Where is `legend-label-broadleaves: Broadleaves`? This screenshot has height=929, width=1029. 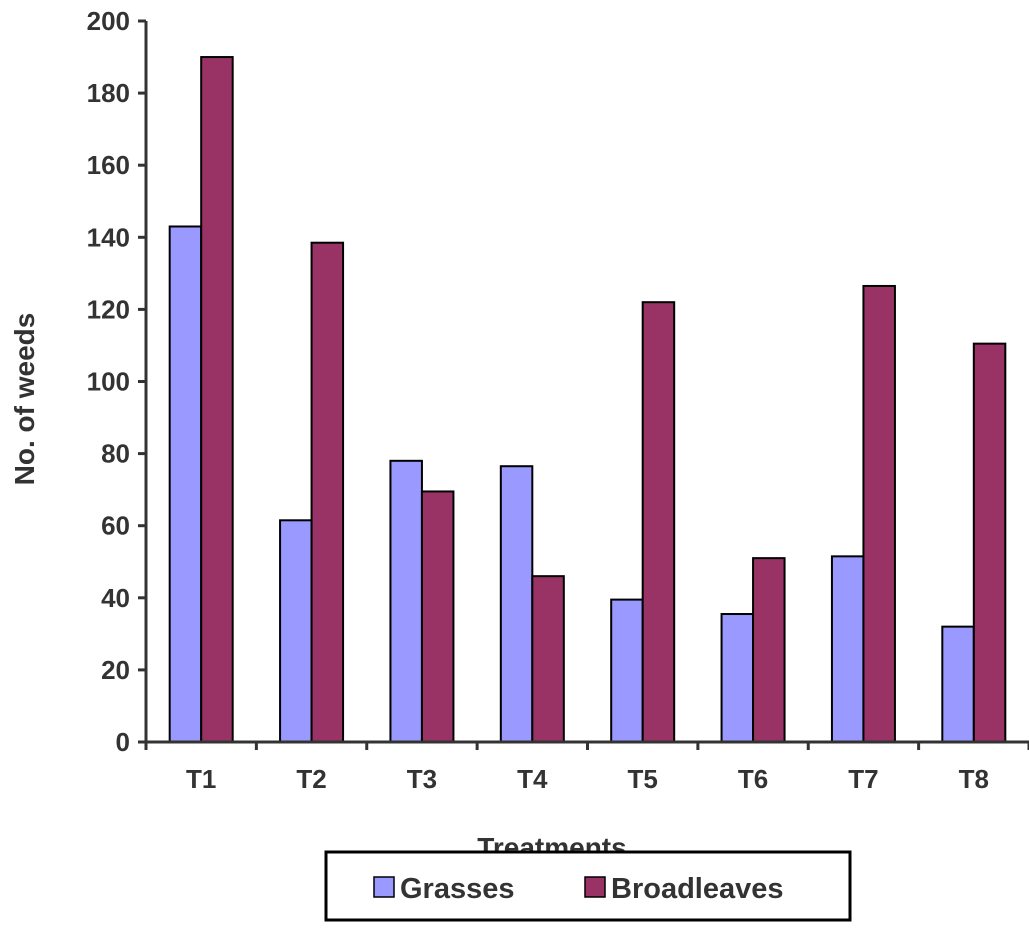 legend-label-broadleaves: Broadleaves is located at coordinates (697, 889).